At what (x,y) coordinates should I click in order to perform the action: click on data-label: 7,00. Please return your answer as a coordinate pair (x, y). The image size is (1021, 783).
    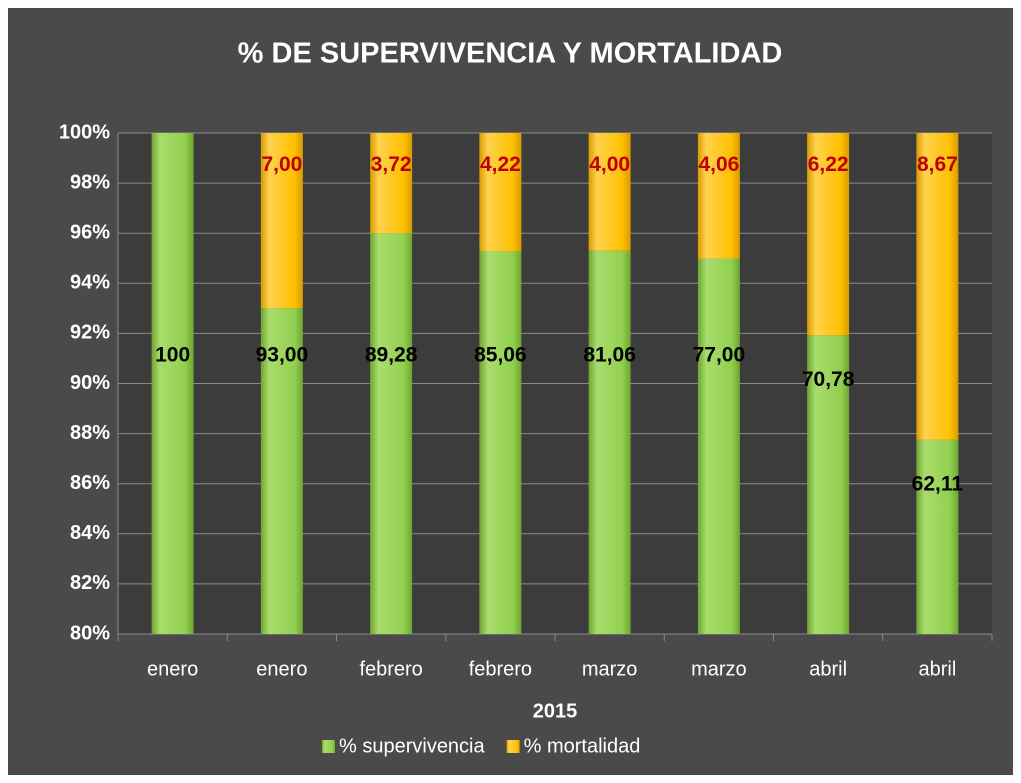
    Looking at the image, I should click on (281, 164).